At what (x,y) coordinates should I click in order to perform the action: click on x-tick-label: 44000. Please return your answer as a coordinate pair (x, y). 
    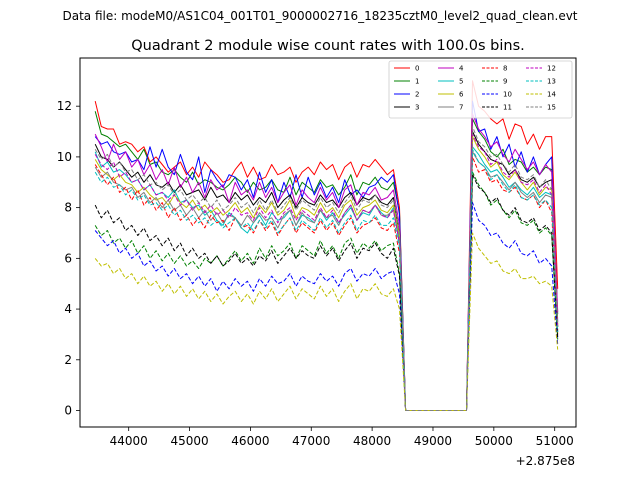
    Looking at the image, I should click on (129, 441).